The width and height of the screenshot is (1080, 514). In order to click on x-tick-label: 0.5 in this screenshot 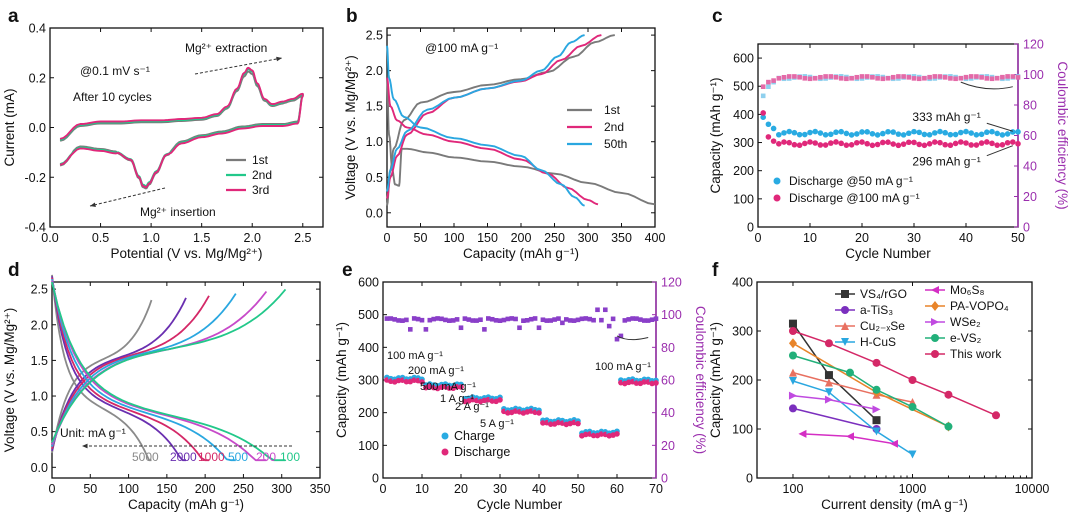, I will do `click(100, 238)`.